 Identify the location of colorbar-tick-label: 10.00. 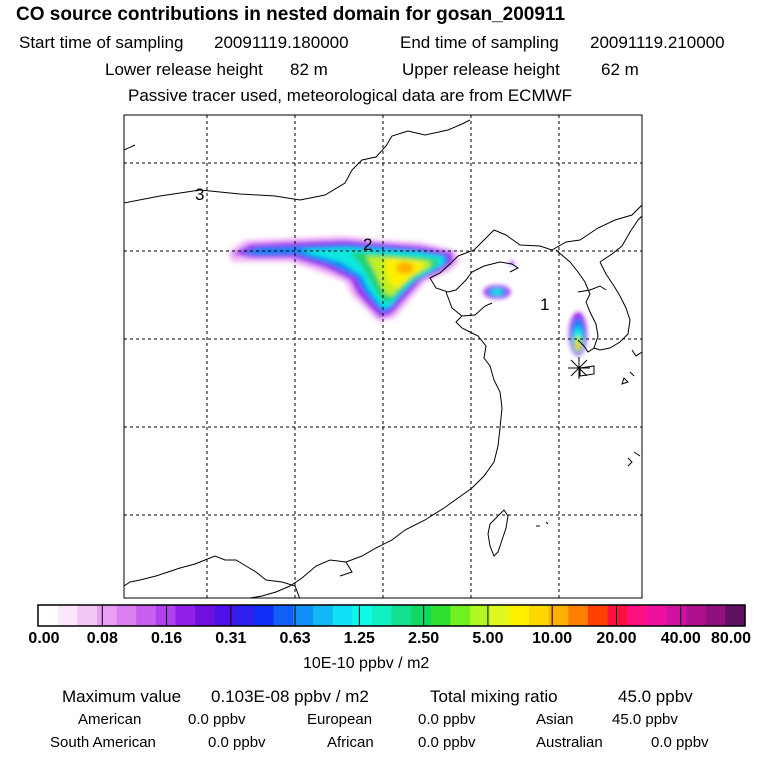
(552, 638).